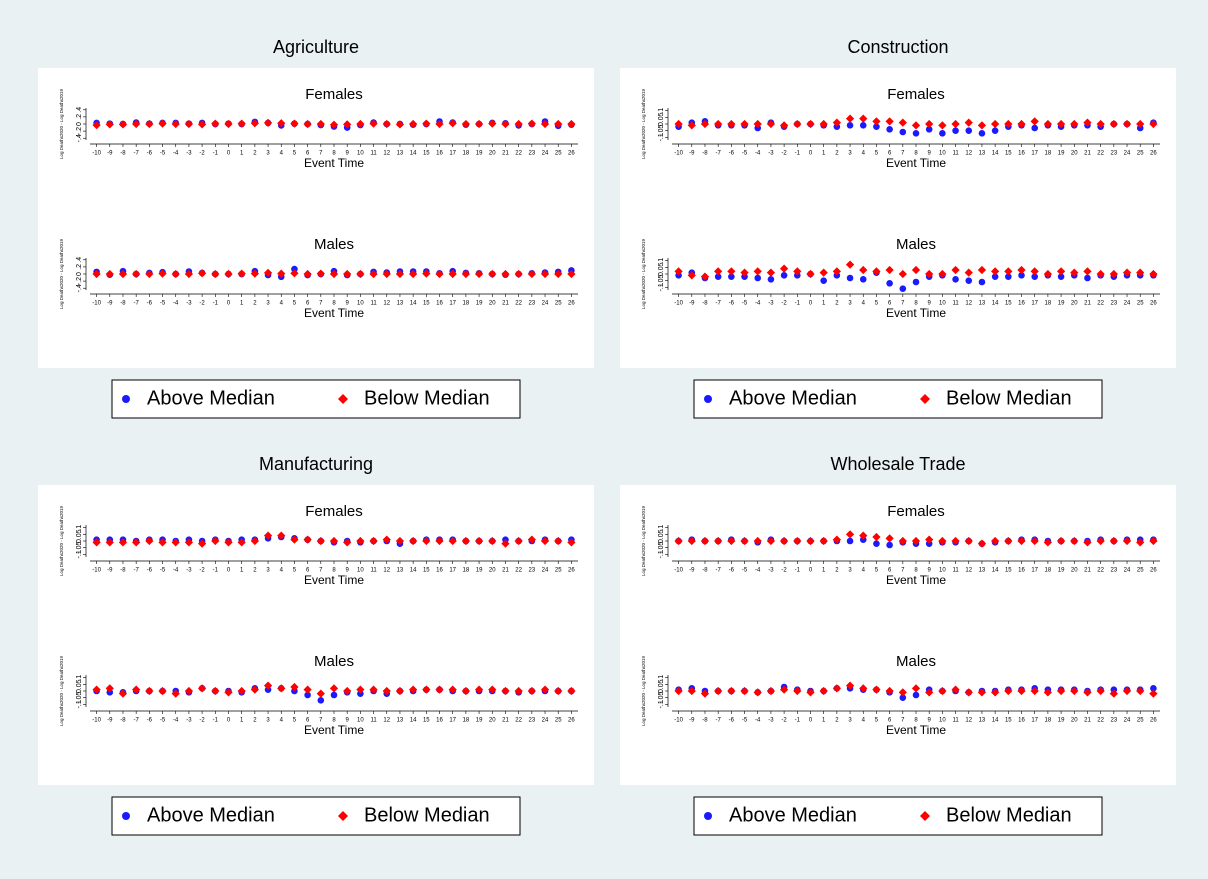 The image size is (1208, 879). What do you see at coordinates (282, 154) in the screenshot?
I see `x-tick-label: 4` at bounding box center [282, 154].